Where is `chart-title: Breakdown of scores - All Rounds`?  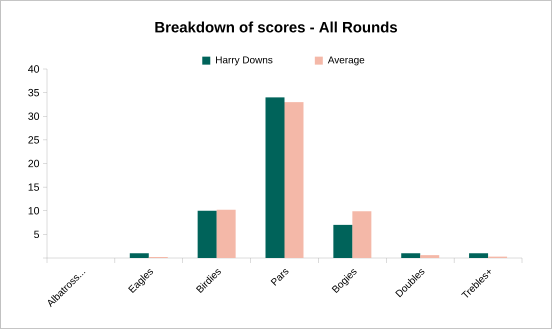
chart-title: Breakdown of scores - All Rounds is located at coordinates (276, 27).